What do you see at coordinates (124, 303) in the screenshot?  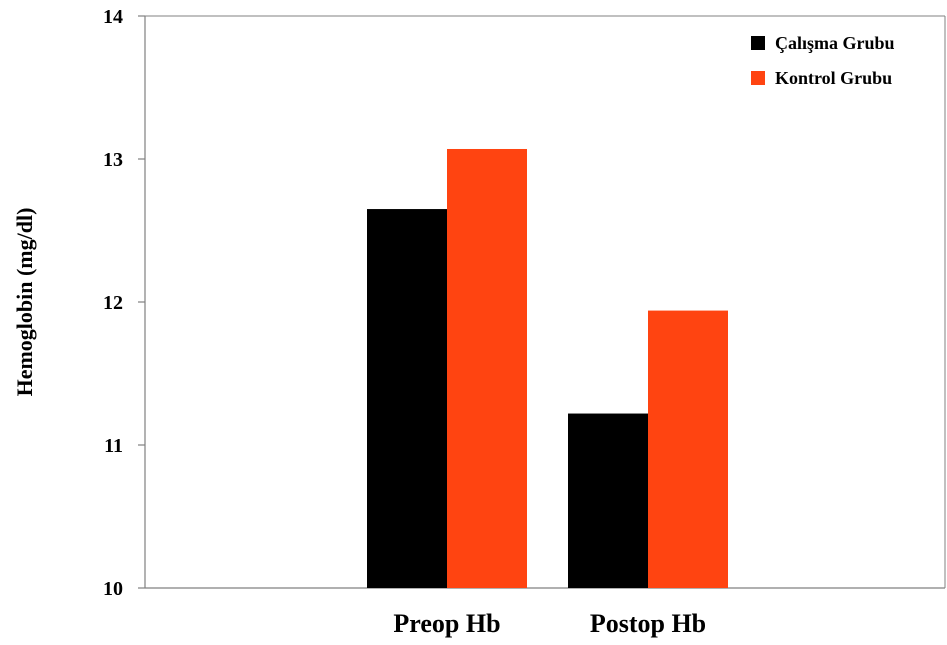 I see `y-axis: 10 11 12 13 14` at bounding box center [124, 303].